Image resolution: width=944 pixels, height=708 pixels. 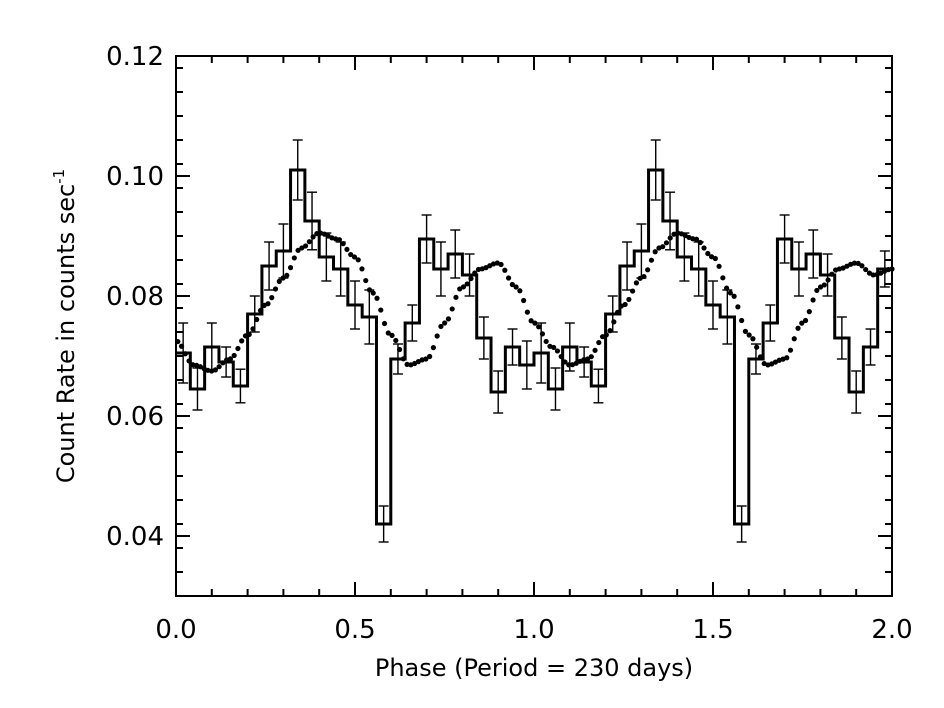 What do you see at coordinates (135, 417) in the screenshot?
I see `y-tick-label: 0.06` at bounding box center [135, 417].